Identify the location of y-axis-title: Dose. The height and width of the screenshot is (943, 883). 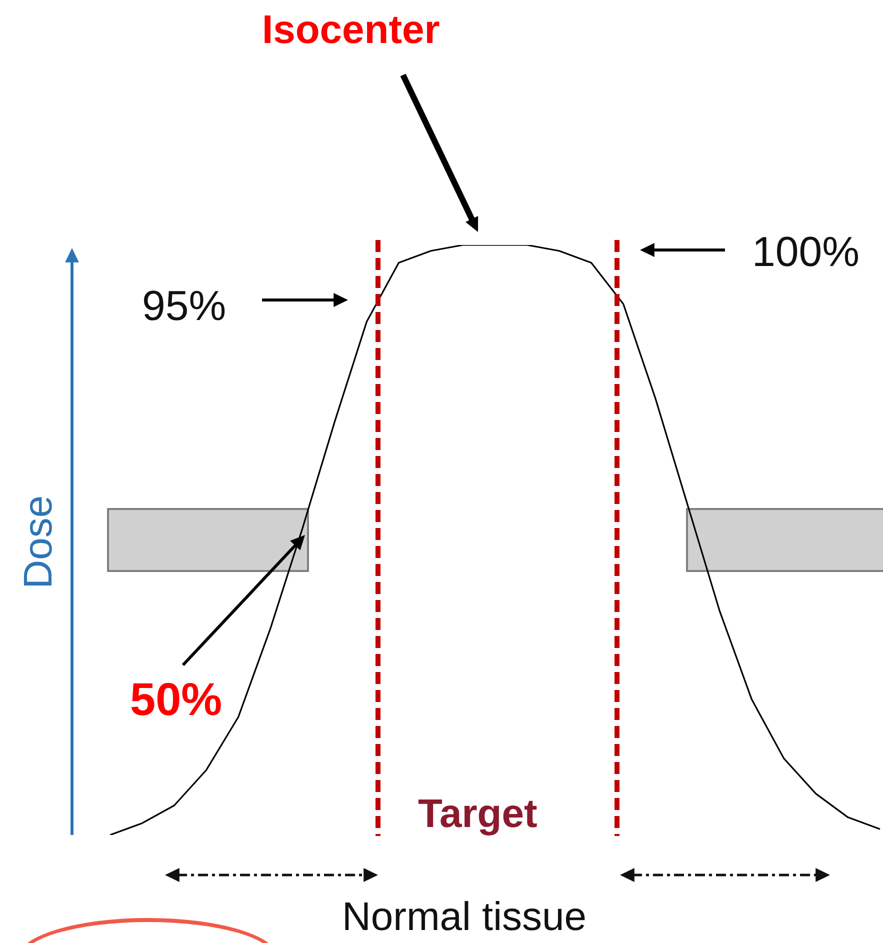
(39, 542).